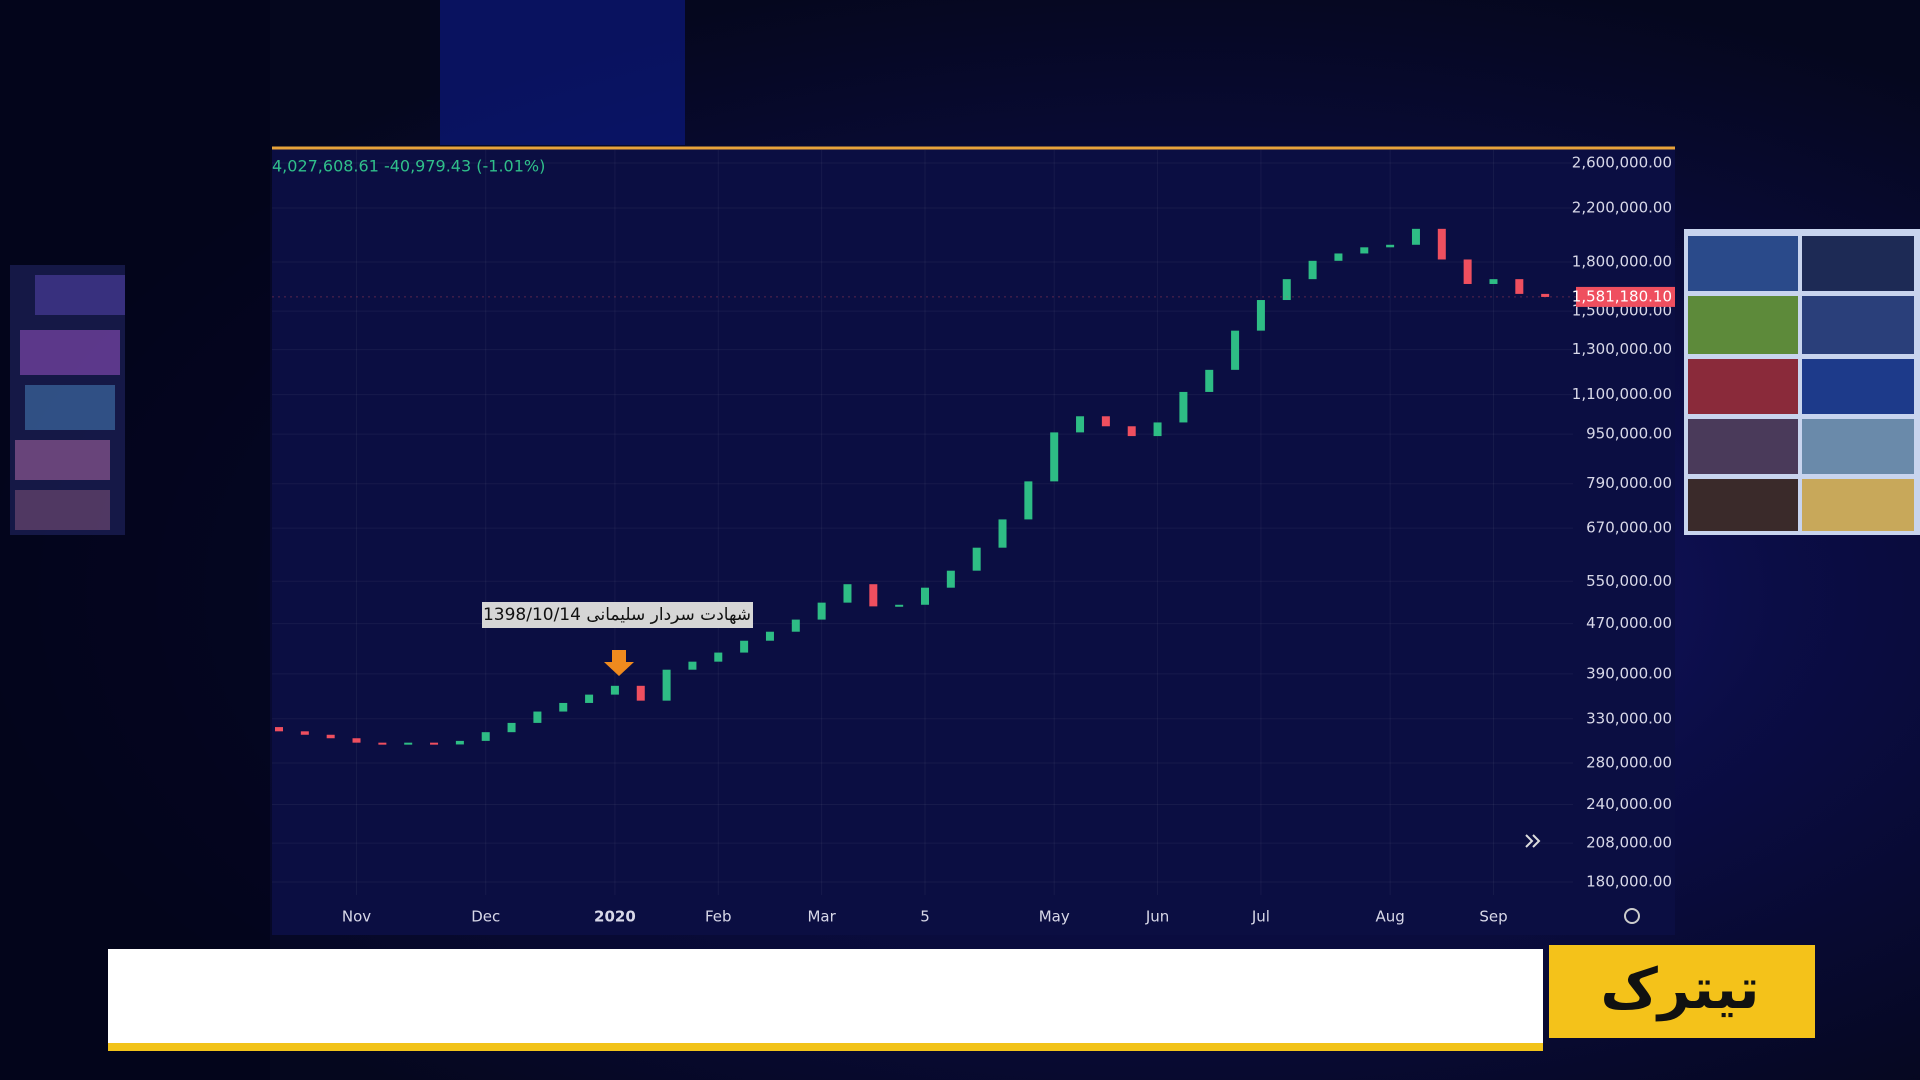  What do you see at coordinates (619, 663) in the screenshot?
I see `annotation-arrow` at bounding box center [619, 663].